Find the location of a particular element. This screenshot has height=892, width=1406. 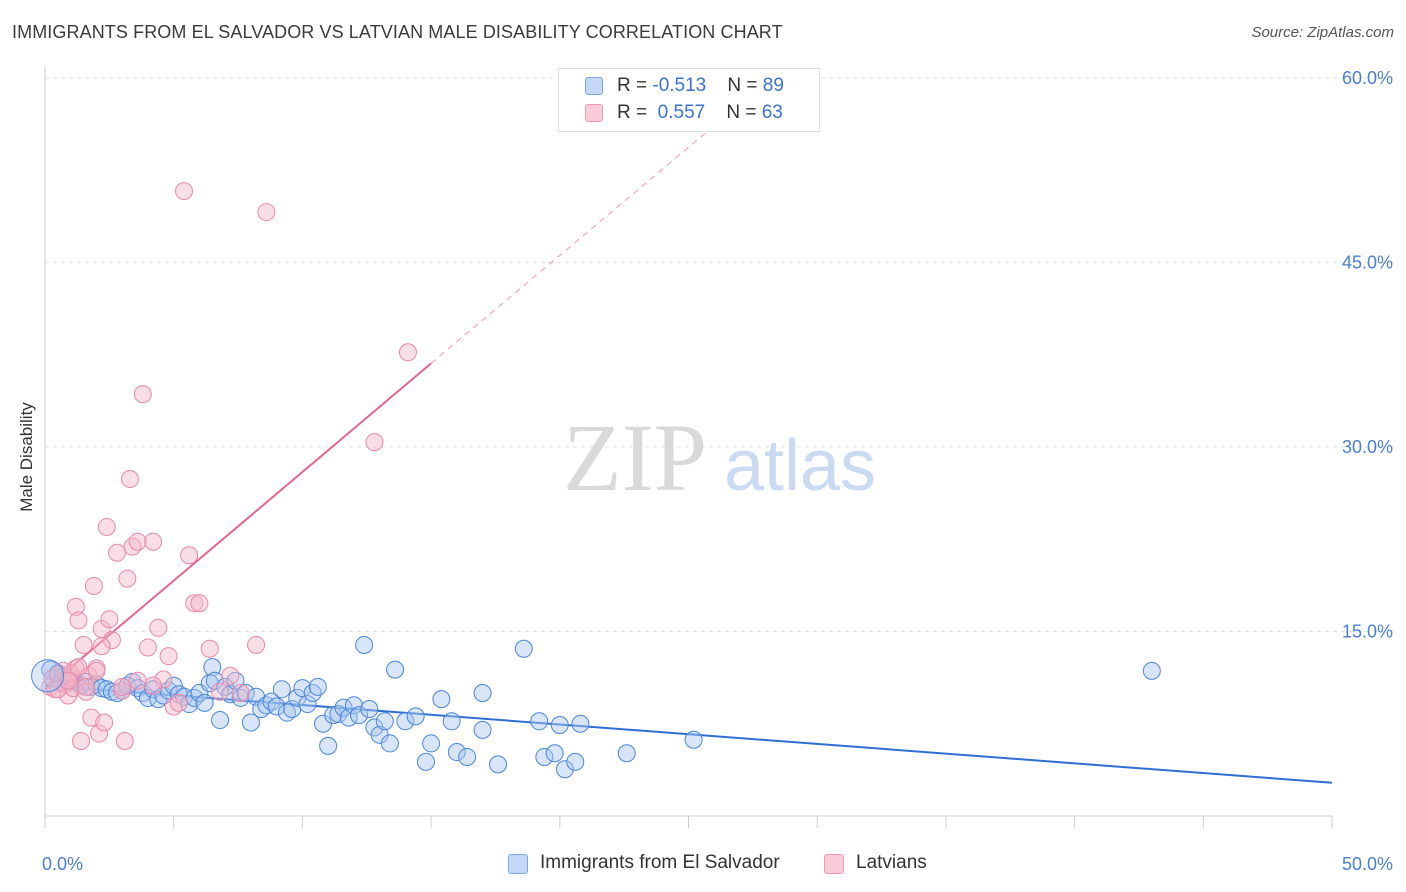

trend-line-el-salvador is located at coordinates (688, 734).